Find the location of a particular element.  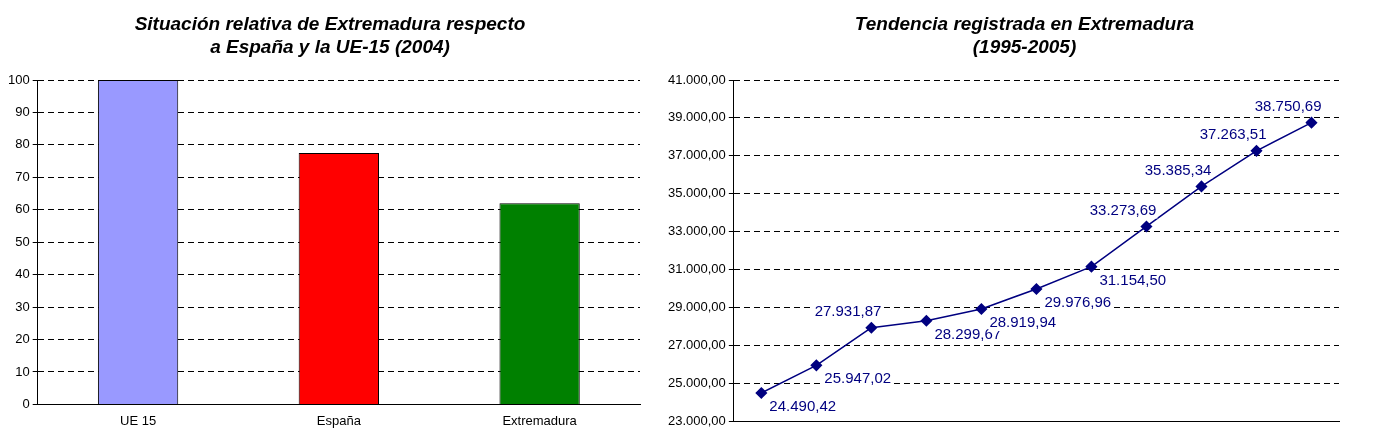

y-tick-label: 35.000,00 is located at coordinates (696, 193).